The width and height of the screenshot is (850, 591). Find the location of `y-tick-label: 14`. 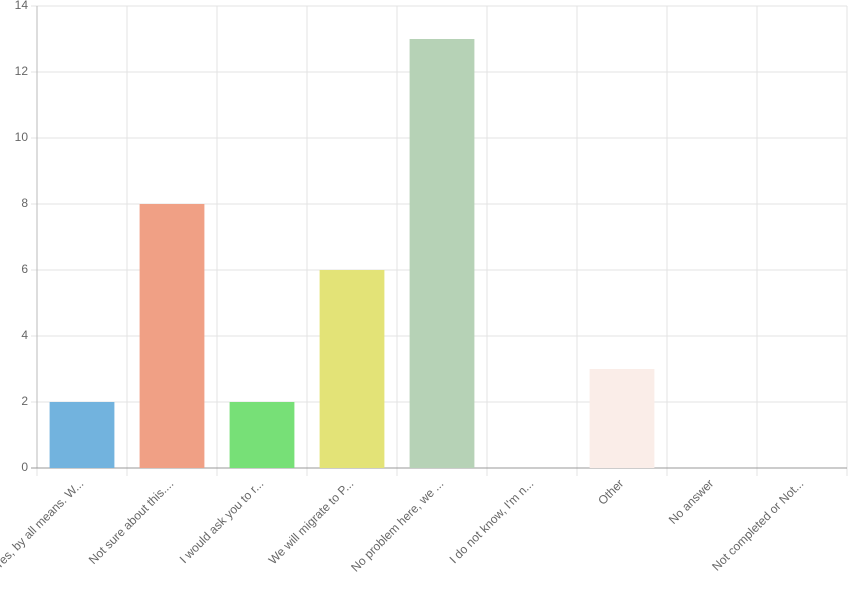

y-tick-label: 14 is located at coordinates (22, 6).